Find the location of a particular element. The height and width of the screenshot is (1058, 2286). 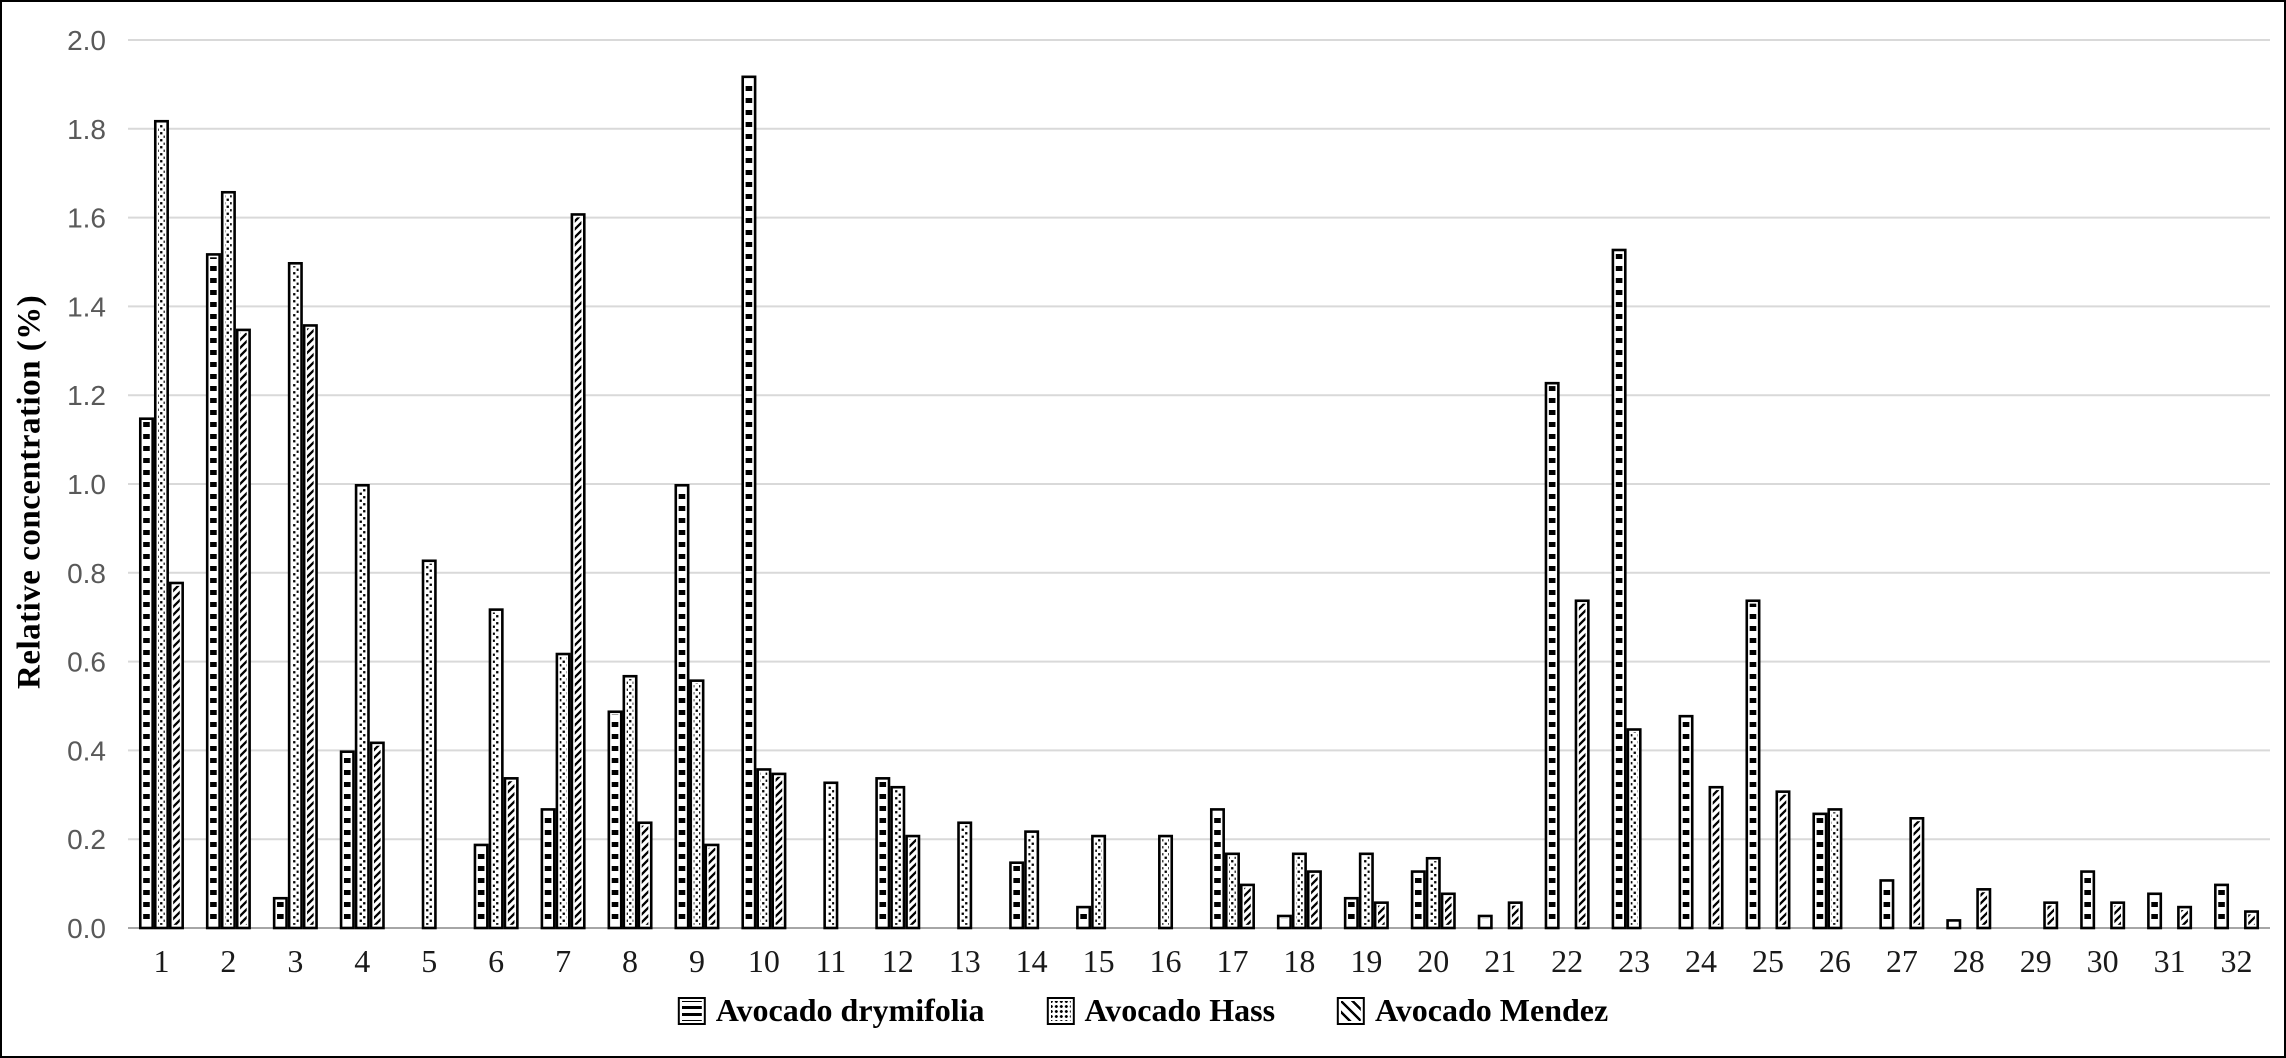

bar-dots-group12 is located at coordinates (898, 857).